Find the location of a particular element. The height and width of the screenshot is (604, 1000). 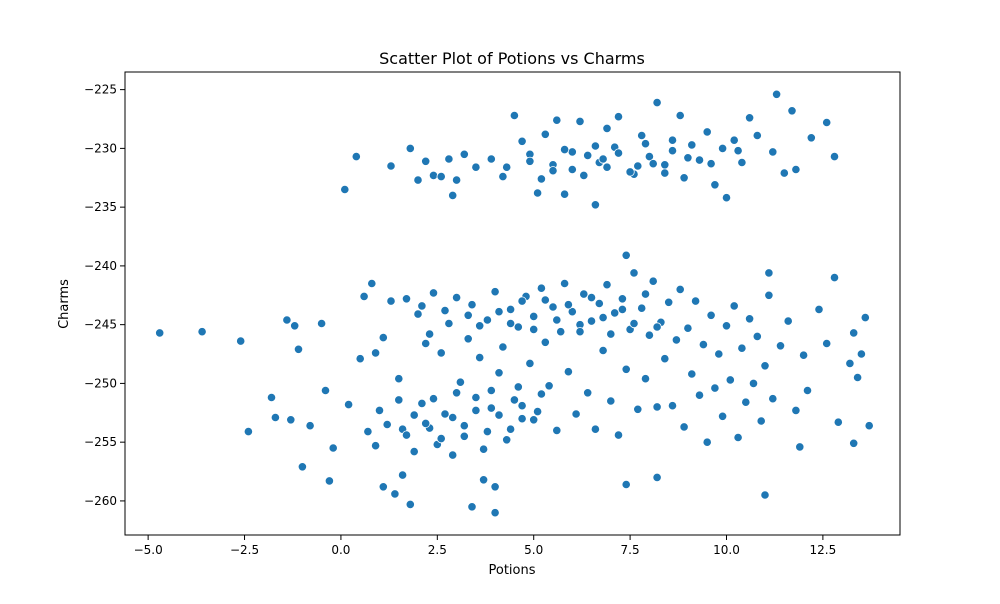

x-tick-label: 0.0 is located at coordinates (340, 550).